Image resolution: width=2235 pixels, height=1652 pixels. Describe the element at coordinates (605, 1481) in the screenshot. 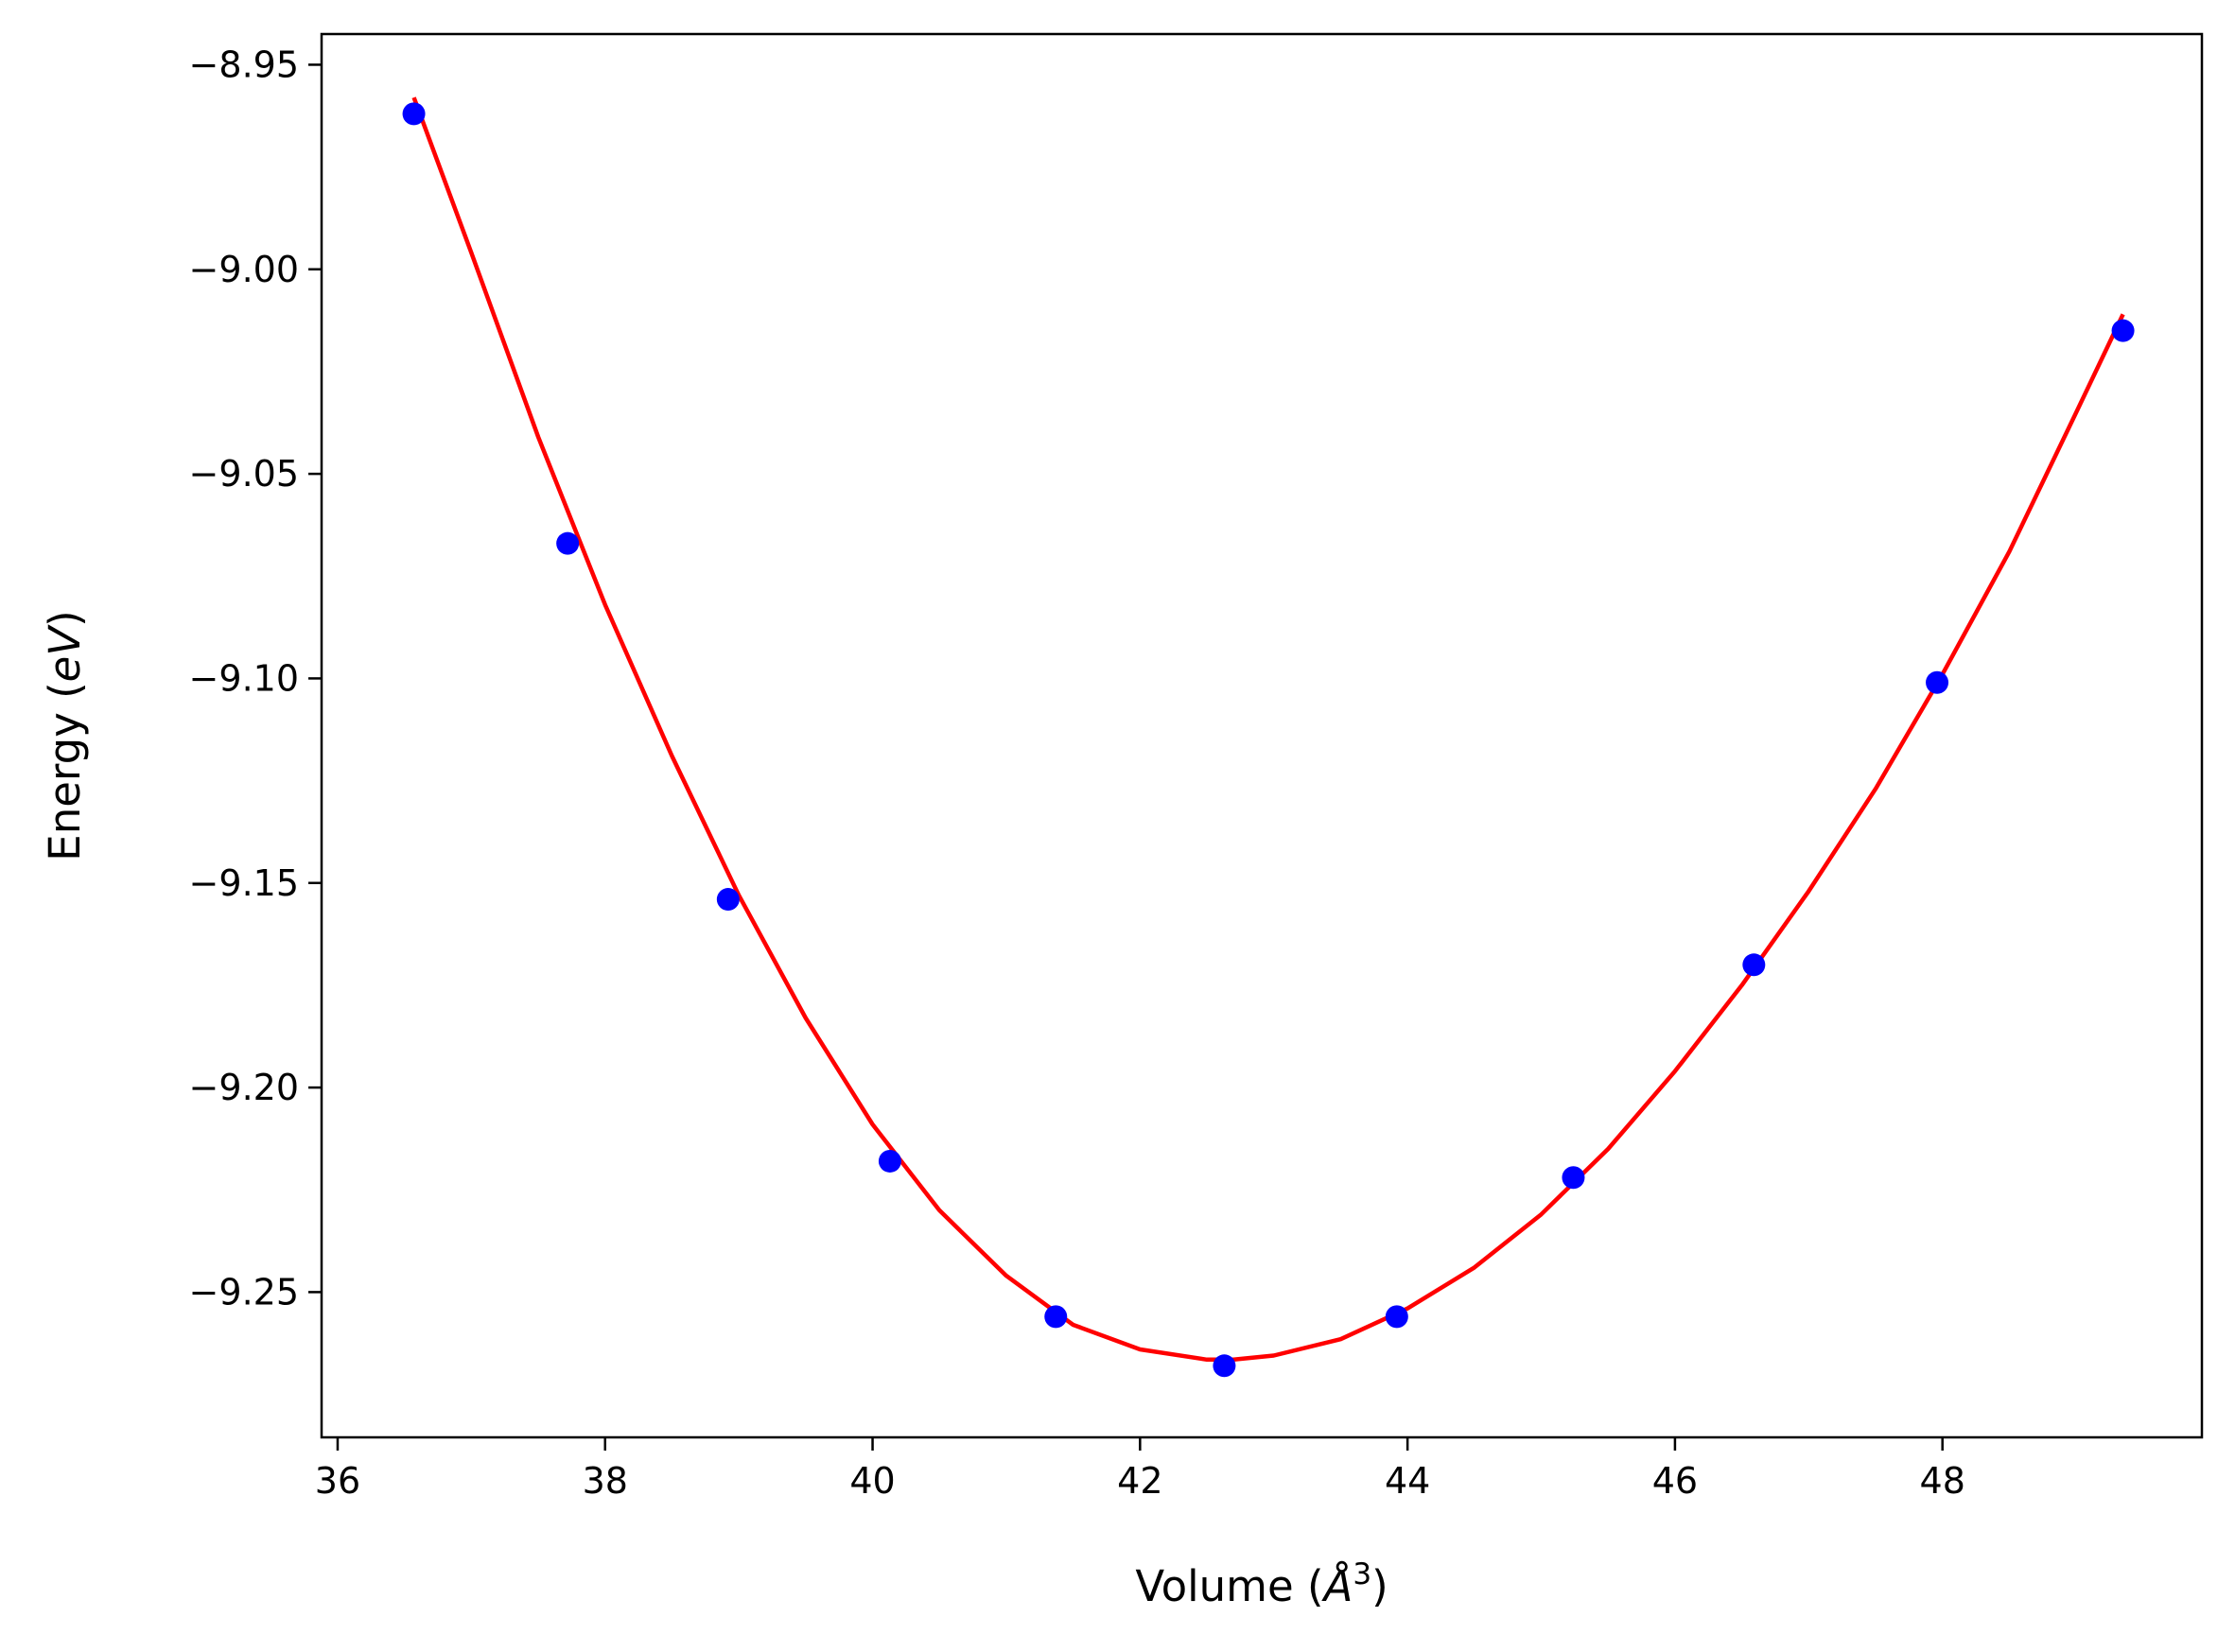

I see `x-tick-label: 38` at that location.